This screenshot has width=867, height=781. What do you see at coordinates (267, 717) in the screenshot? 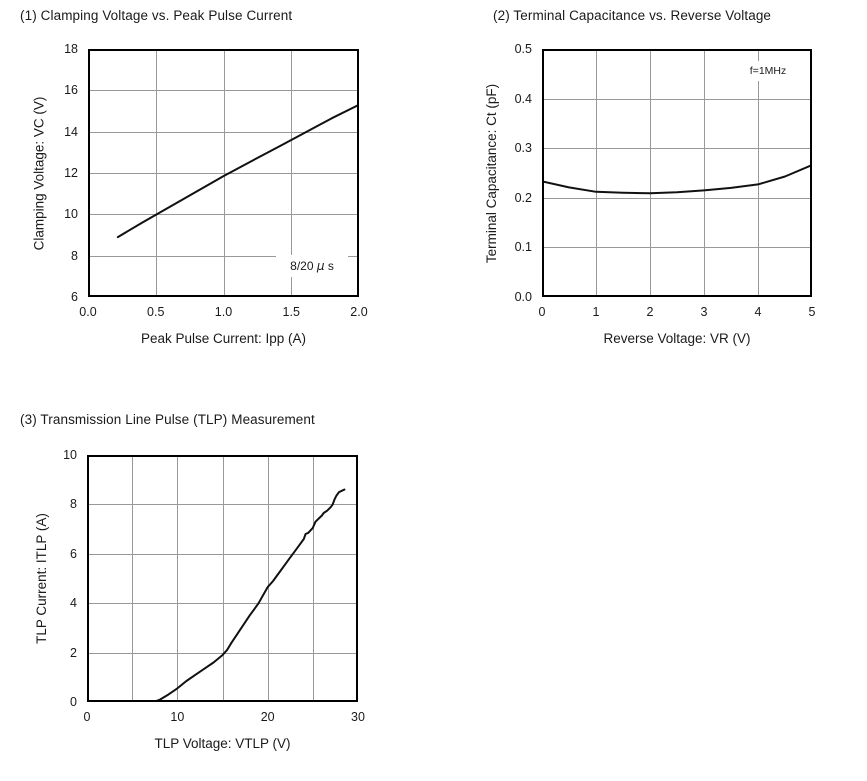
I see `x-tick-label: 20` at bounding box center [267, 717].